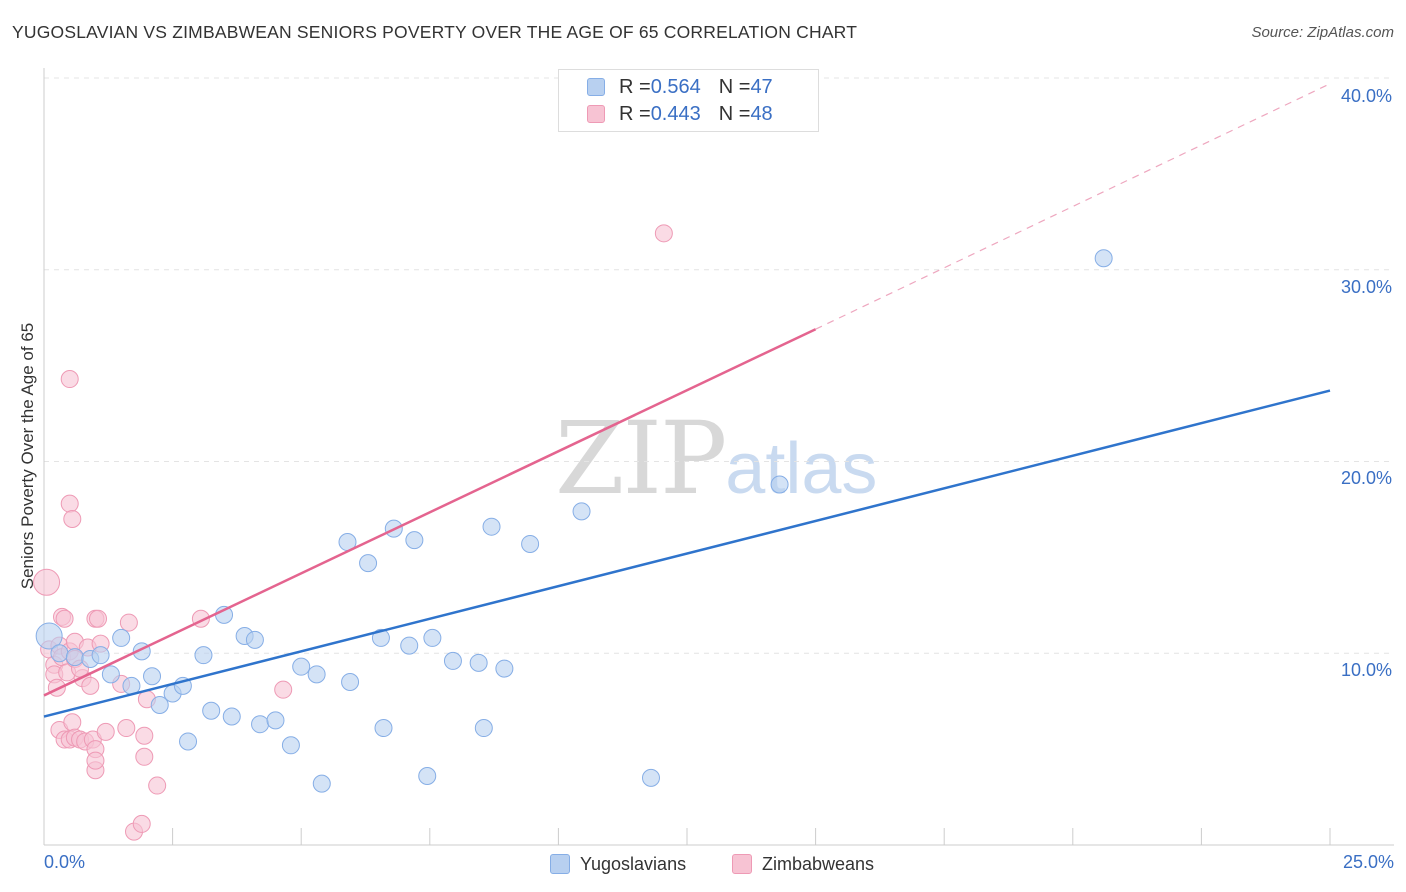 The height and width of the screenshot is (892, 1406). What do you see at coordinates (761, 86) in the screenshot?
I see `n-value: 47` at bounding box center [761, 86].